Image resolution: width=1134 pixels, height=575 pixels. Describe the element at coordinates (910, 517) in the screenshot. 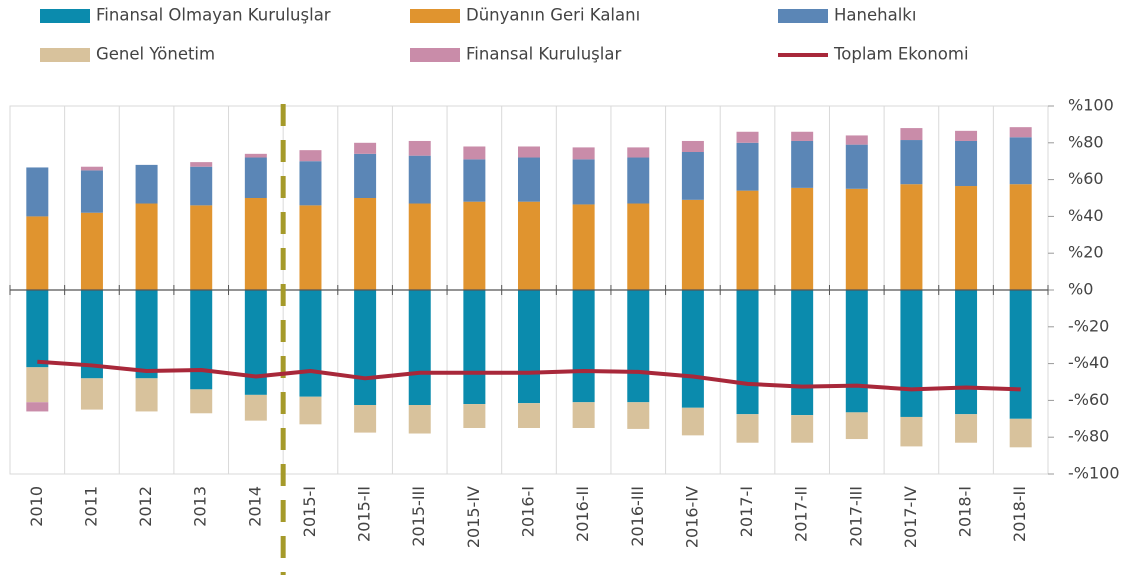

I see `x-tick-label: 2017-IV` at that location.